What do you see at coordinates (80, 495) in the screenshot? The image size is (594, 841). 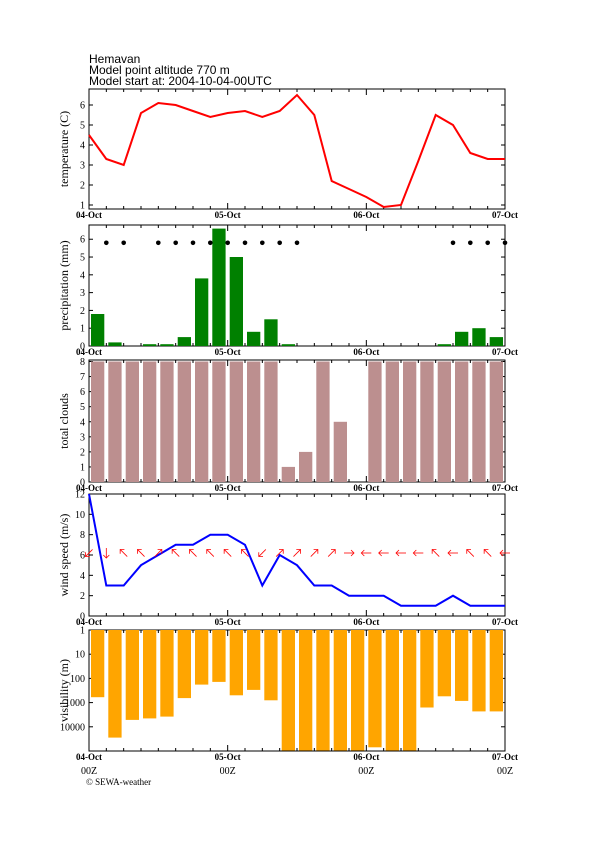 I see `y-tick-label: 12` at bounding box center [80, 495].